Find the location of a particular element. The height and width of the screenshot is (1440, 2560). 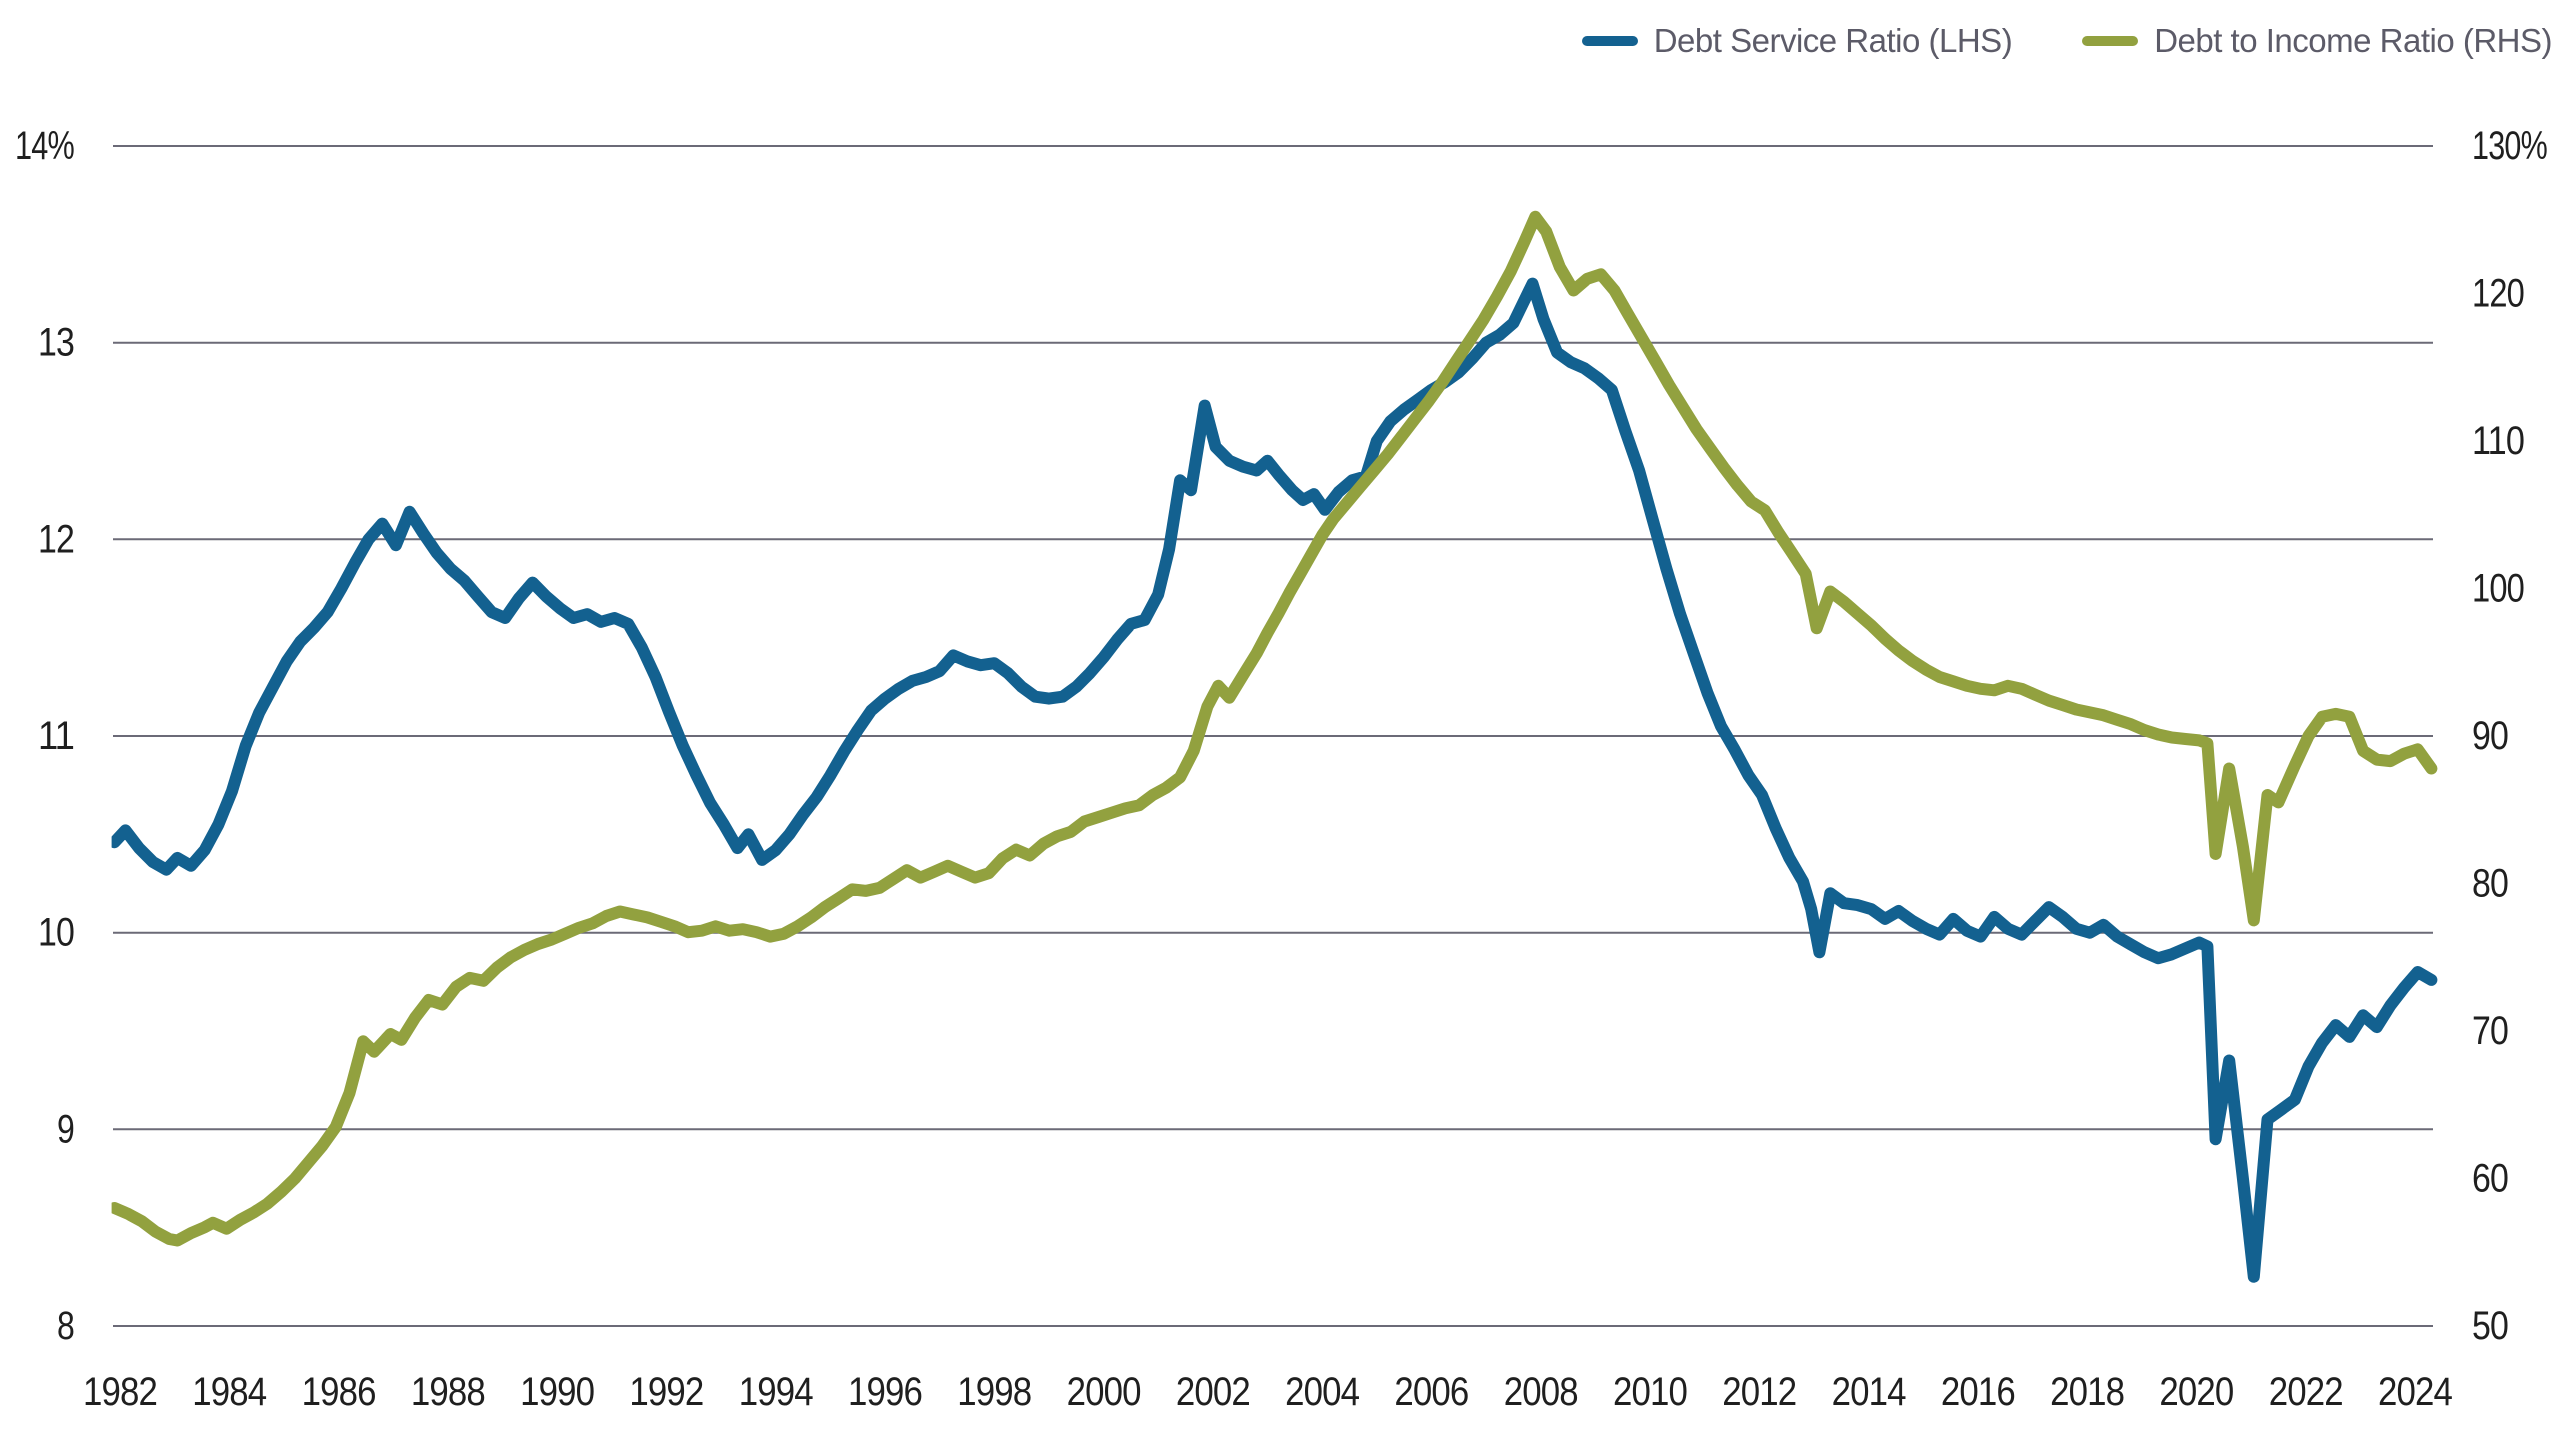

right-axis-tick: 110 is located at coordinates (2498, 441).